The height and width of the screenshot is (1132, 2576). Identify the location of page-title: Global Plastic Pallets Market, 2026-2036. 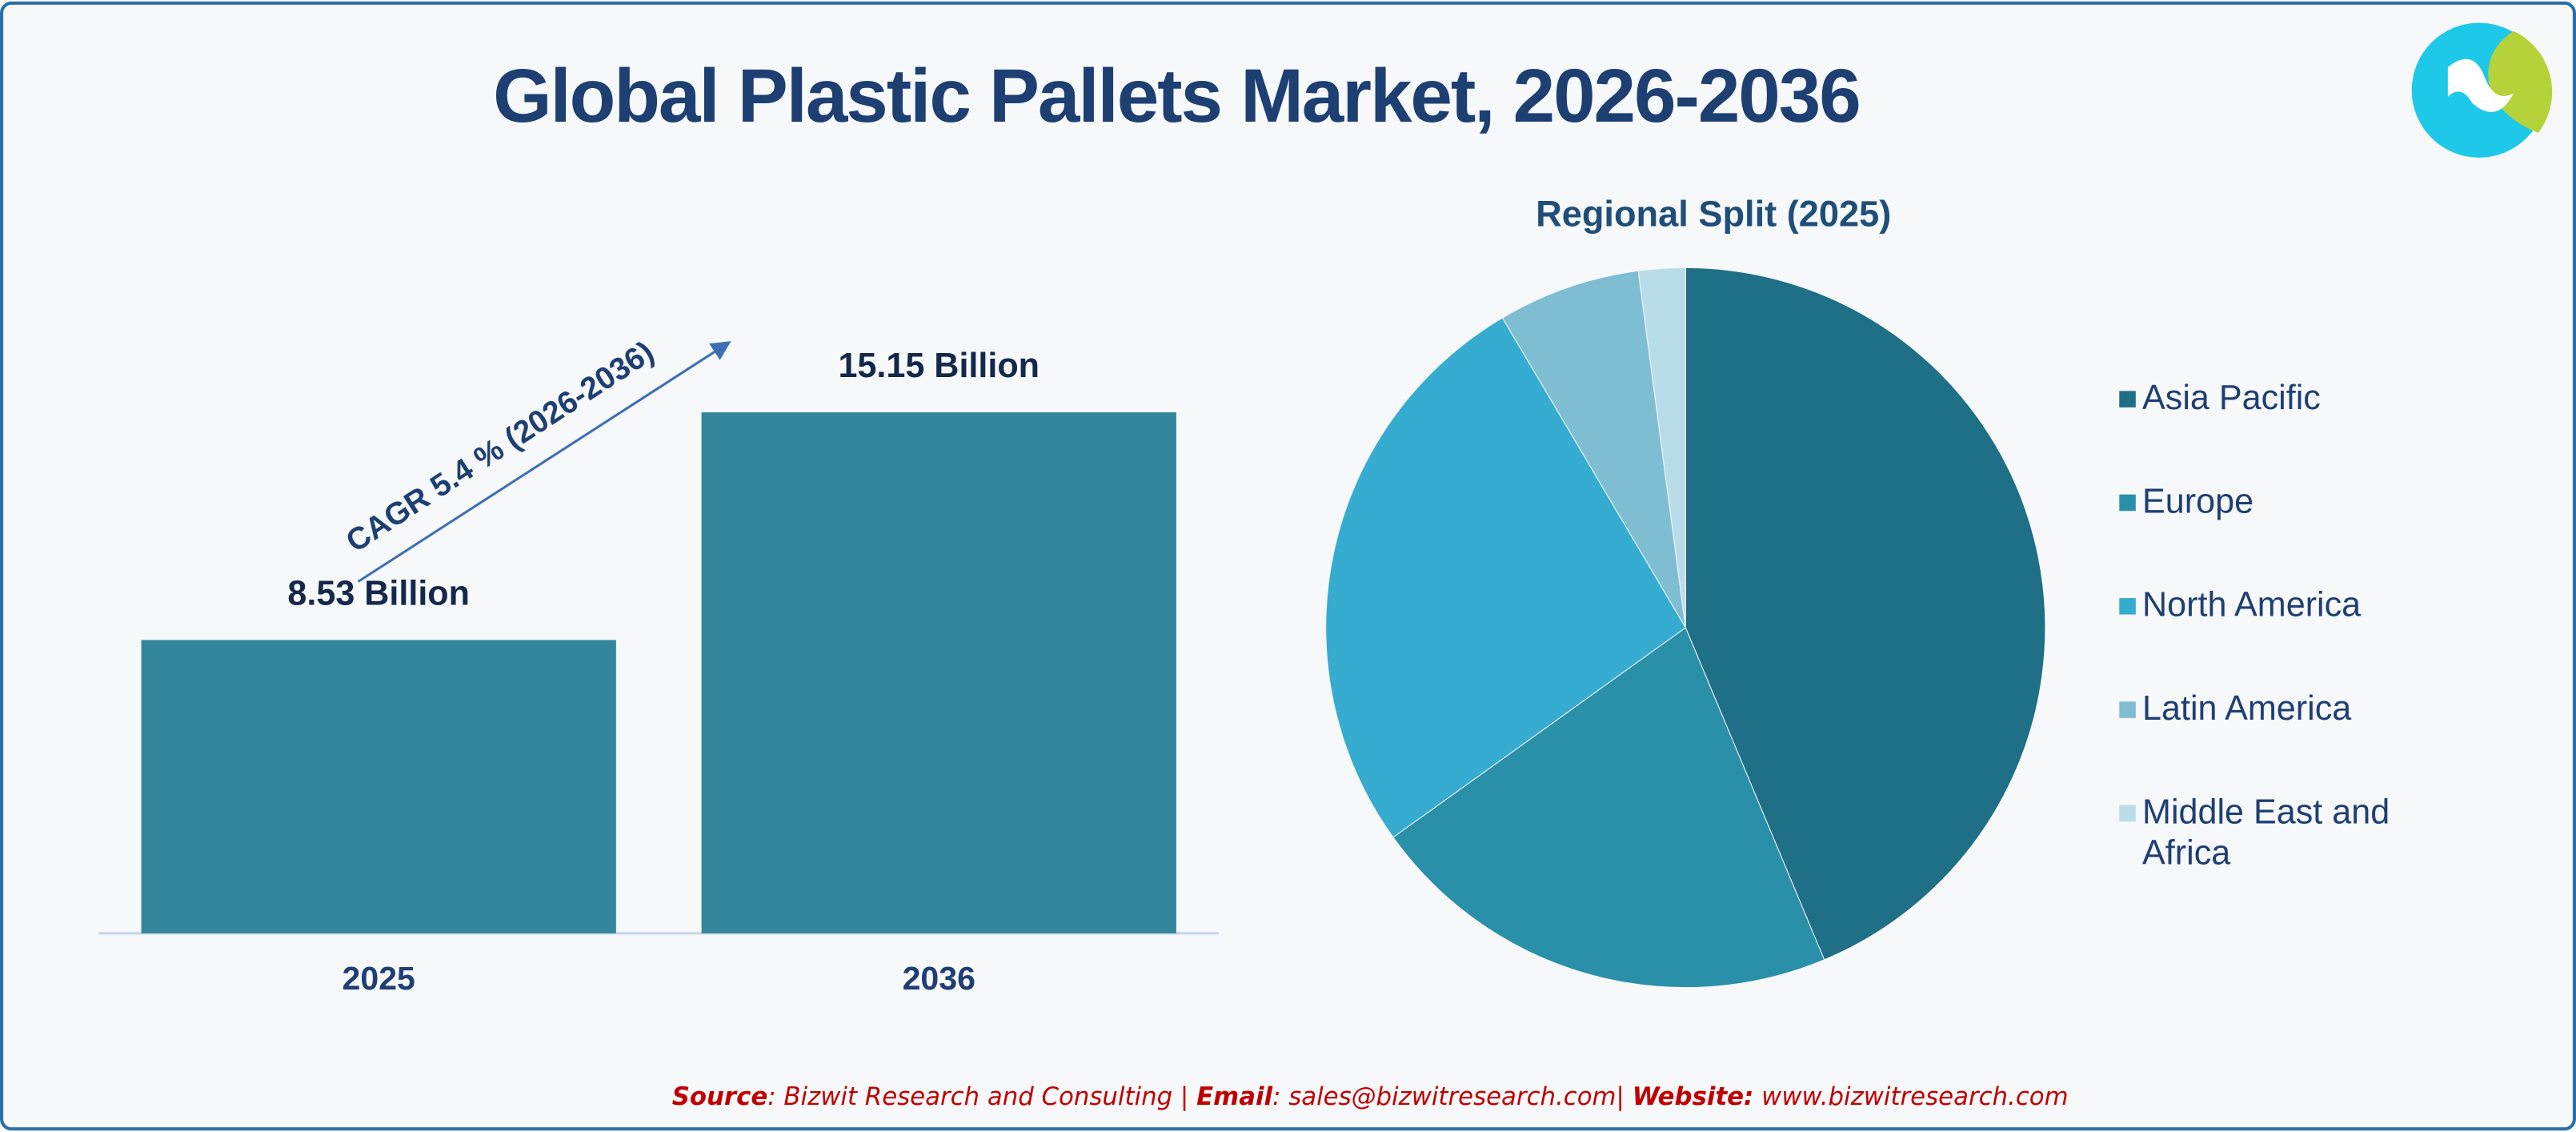
(1176, 96).